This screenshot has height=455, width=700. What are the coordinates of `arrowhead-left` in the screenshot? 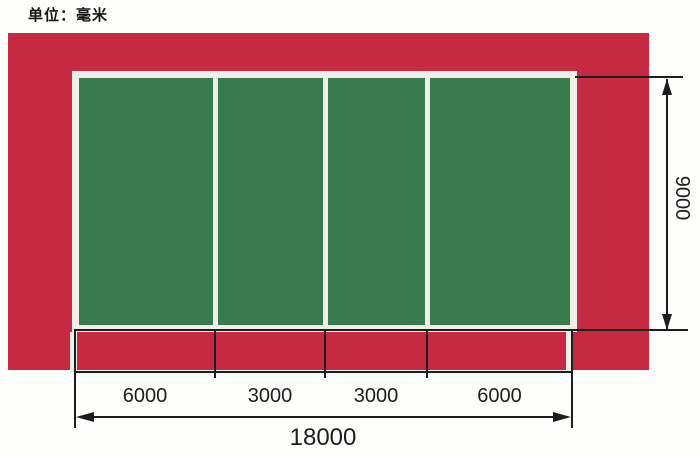 It's located at (85, 417).